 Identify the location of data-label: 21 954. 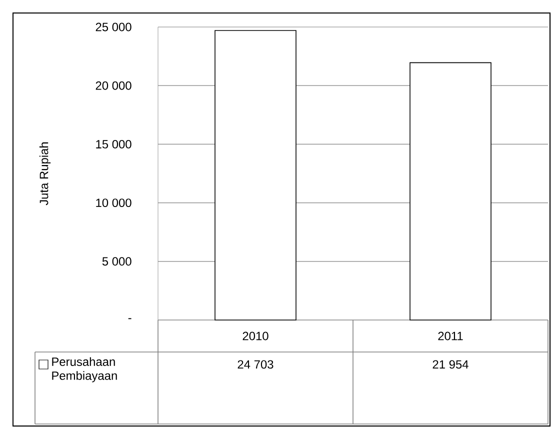
(450, 364).